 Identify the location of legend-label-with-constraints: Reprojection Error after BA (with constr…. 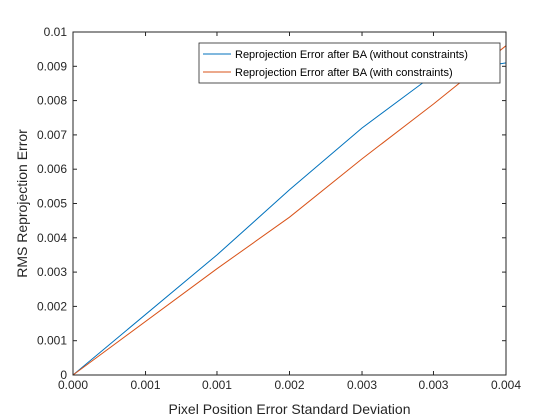
(344, 73).